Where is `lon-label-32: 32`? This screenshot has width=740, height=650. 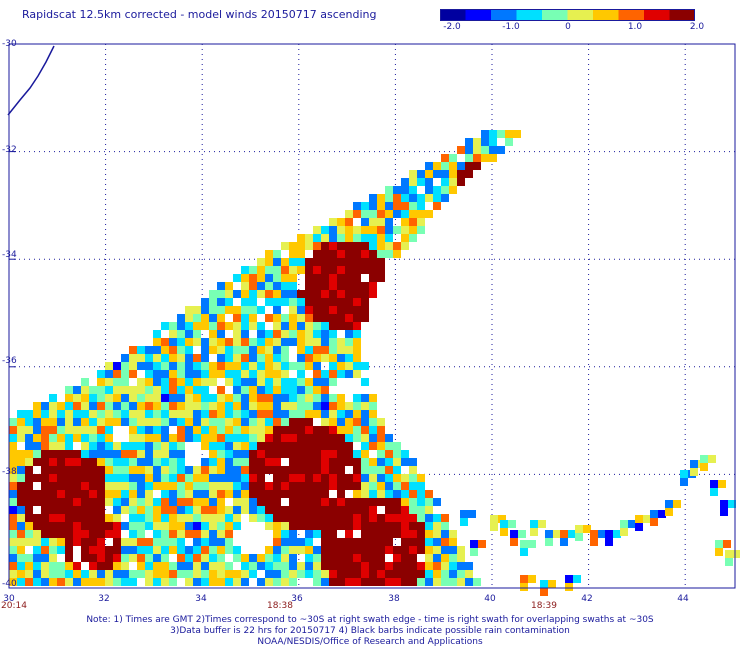 lon-label-32: 32 is located at coordinates (104, 599).